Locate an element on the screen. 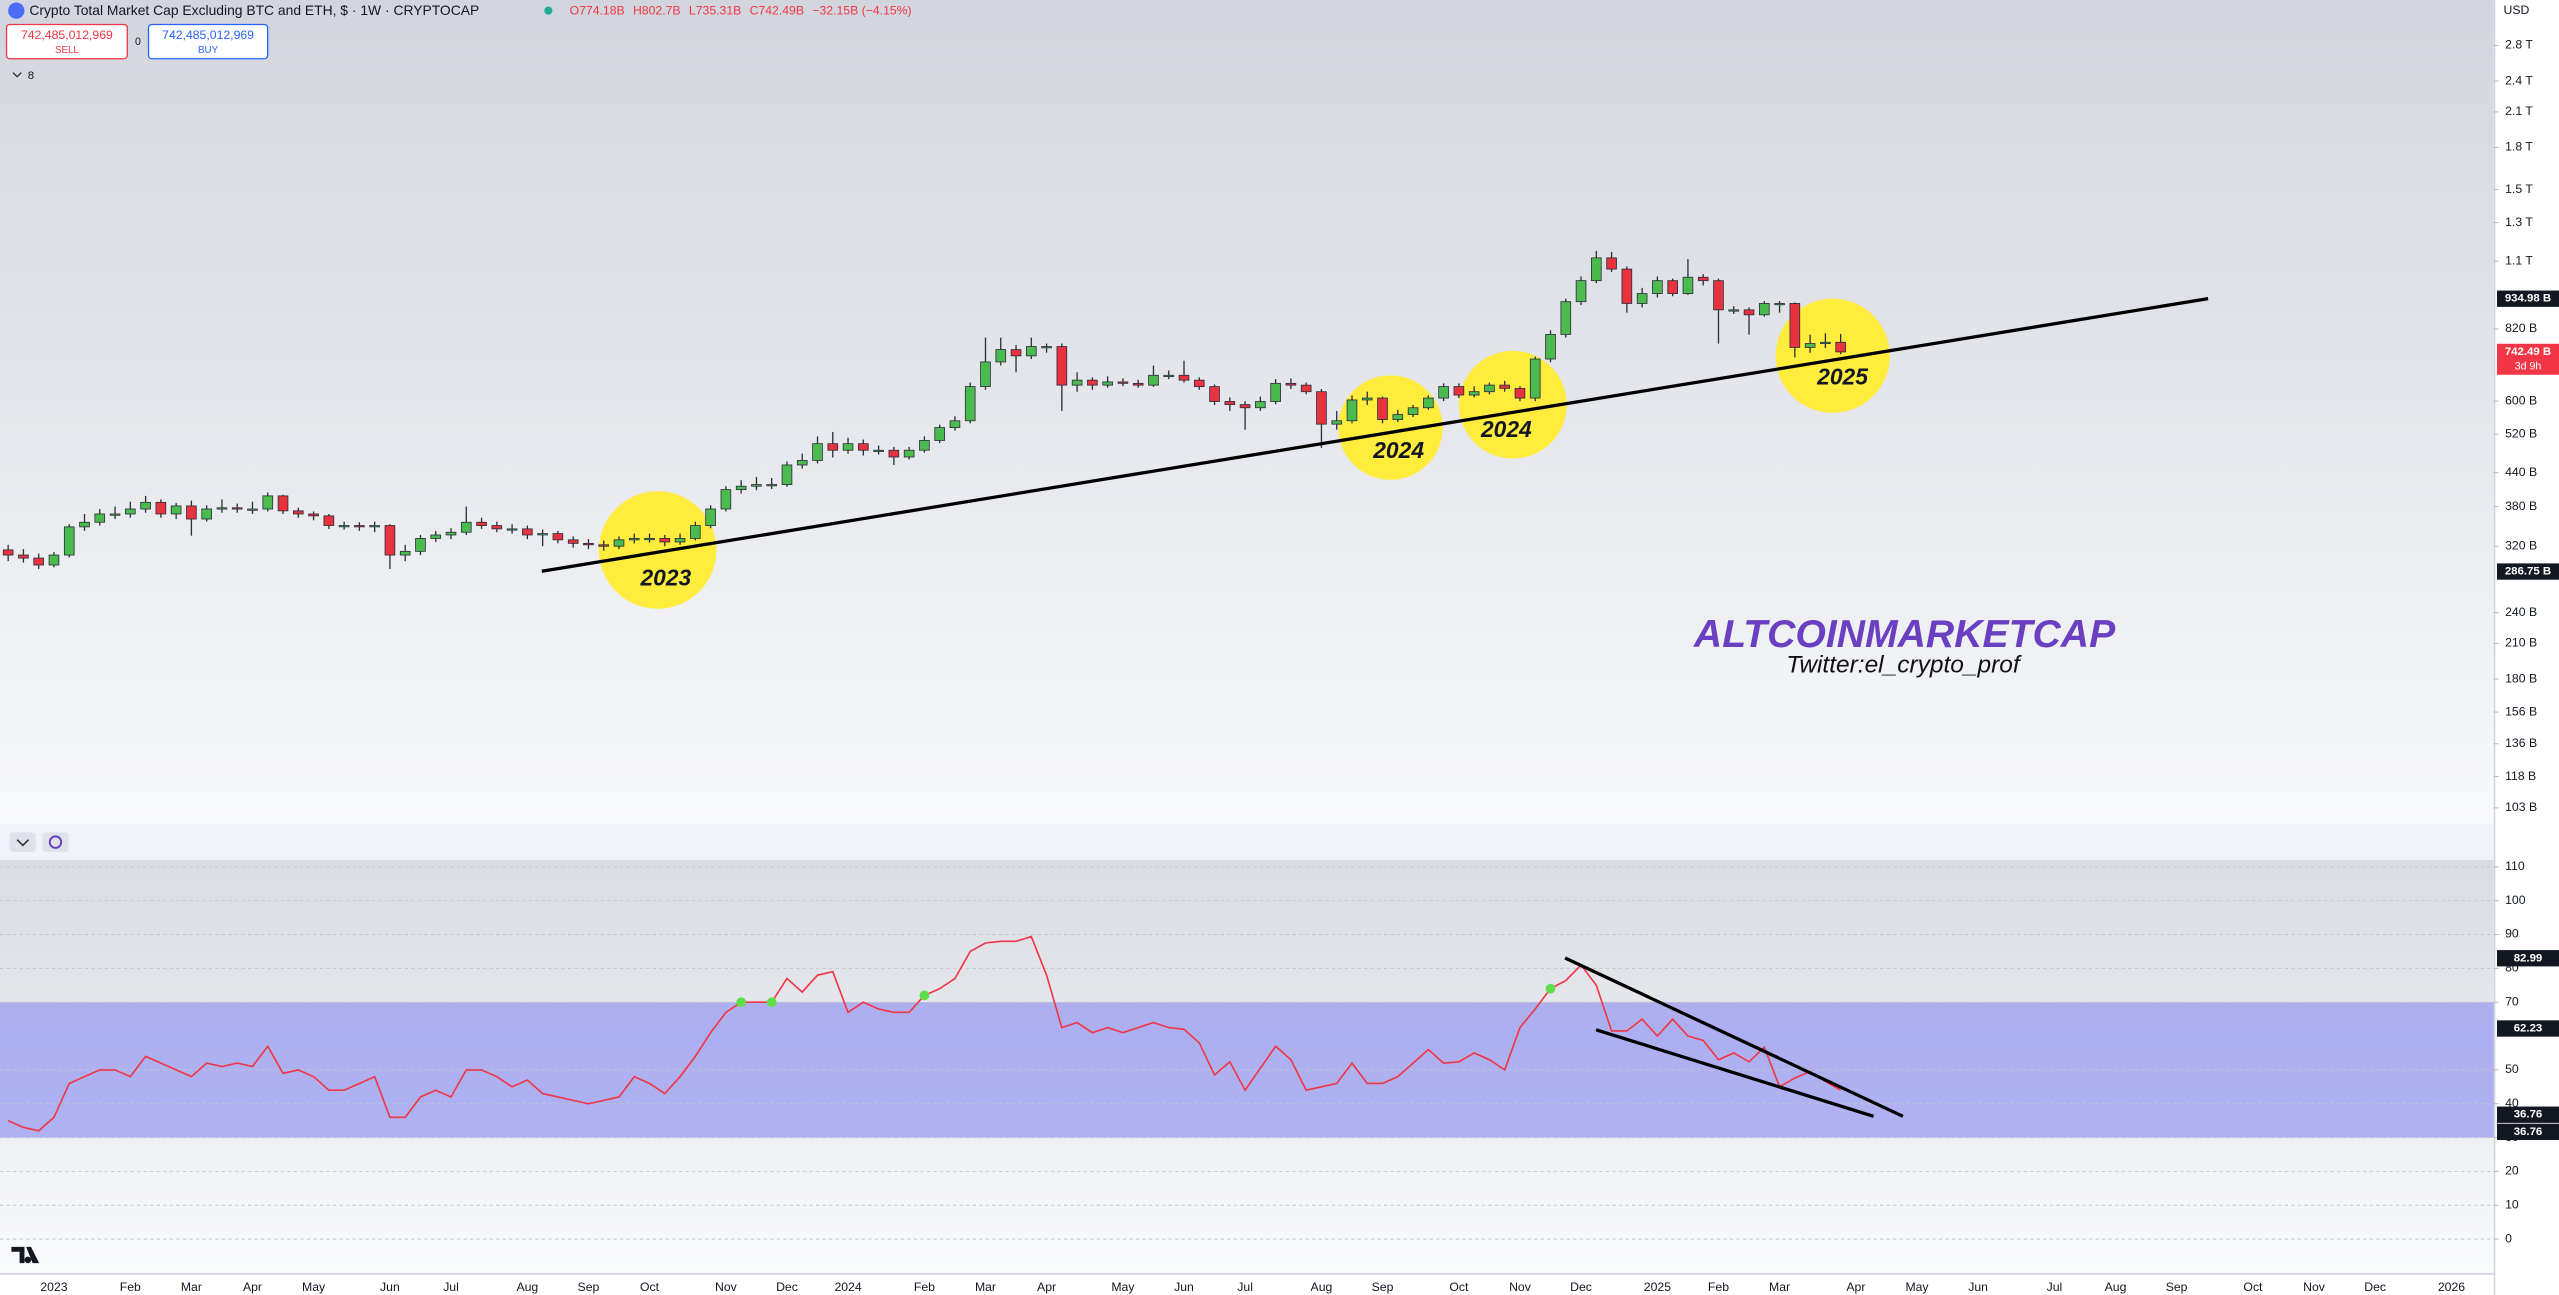 This screenshot has width=2559, height=1295. y-tick-label: 90 is located at coordinates (2512, 934).